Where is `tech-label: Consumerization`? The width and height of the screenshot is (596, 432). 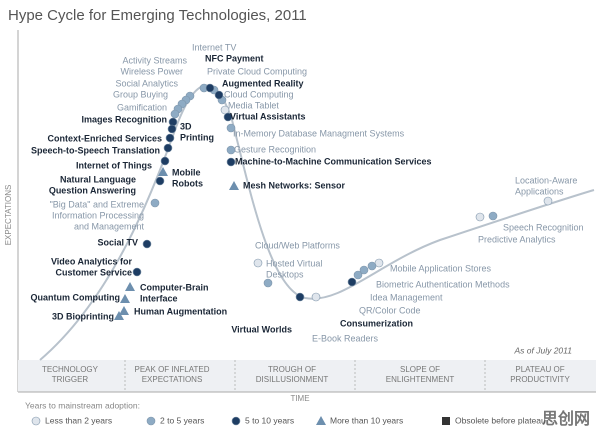
tech-label: Consumerization is located at coordinates (376, 323).